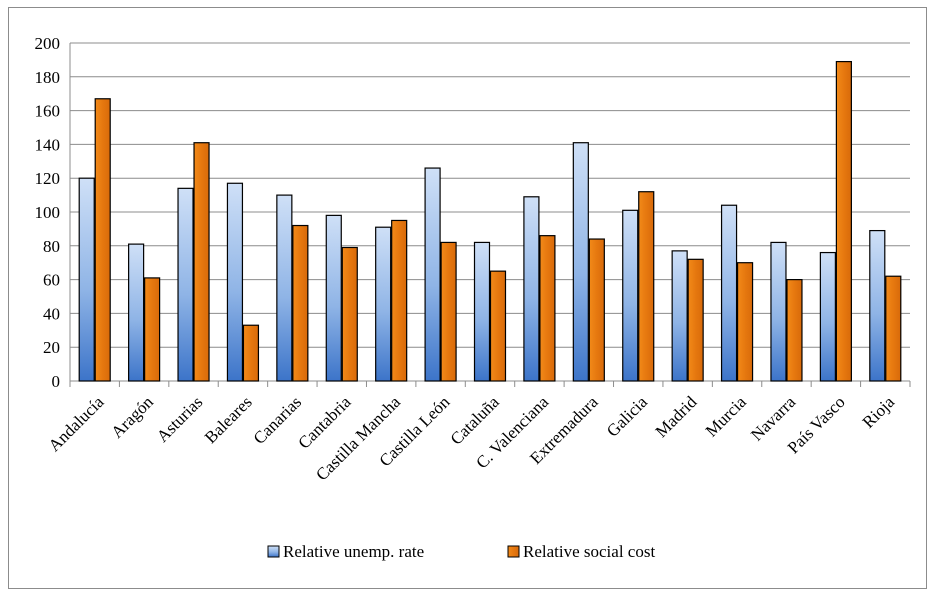 The height and width of the screenshot is (596, 932). I want to click on y-tick-label: 100, so click(48, 212).